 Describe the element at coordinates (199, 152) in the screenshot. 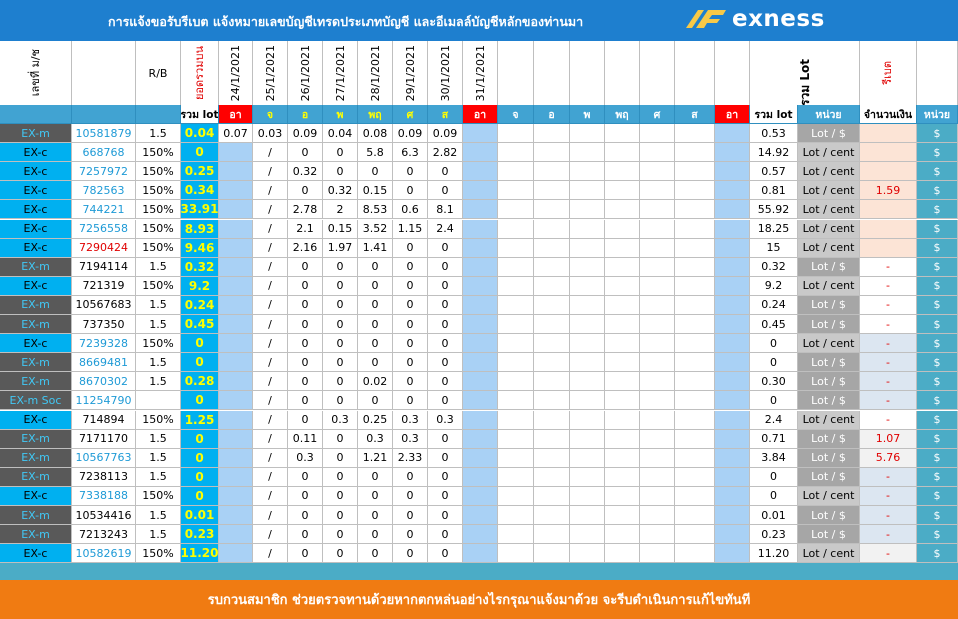

I see `sum-lot-value: 0` at that location.